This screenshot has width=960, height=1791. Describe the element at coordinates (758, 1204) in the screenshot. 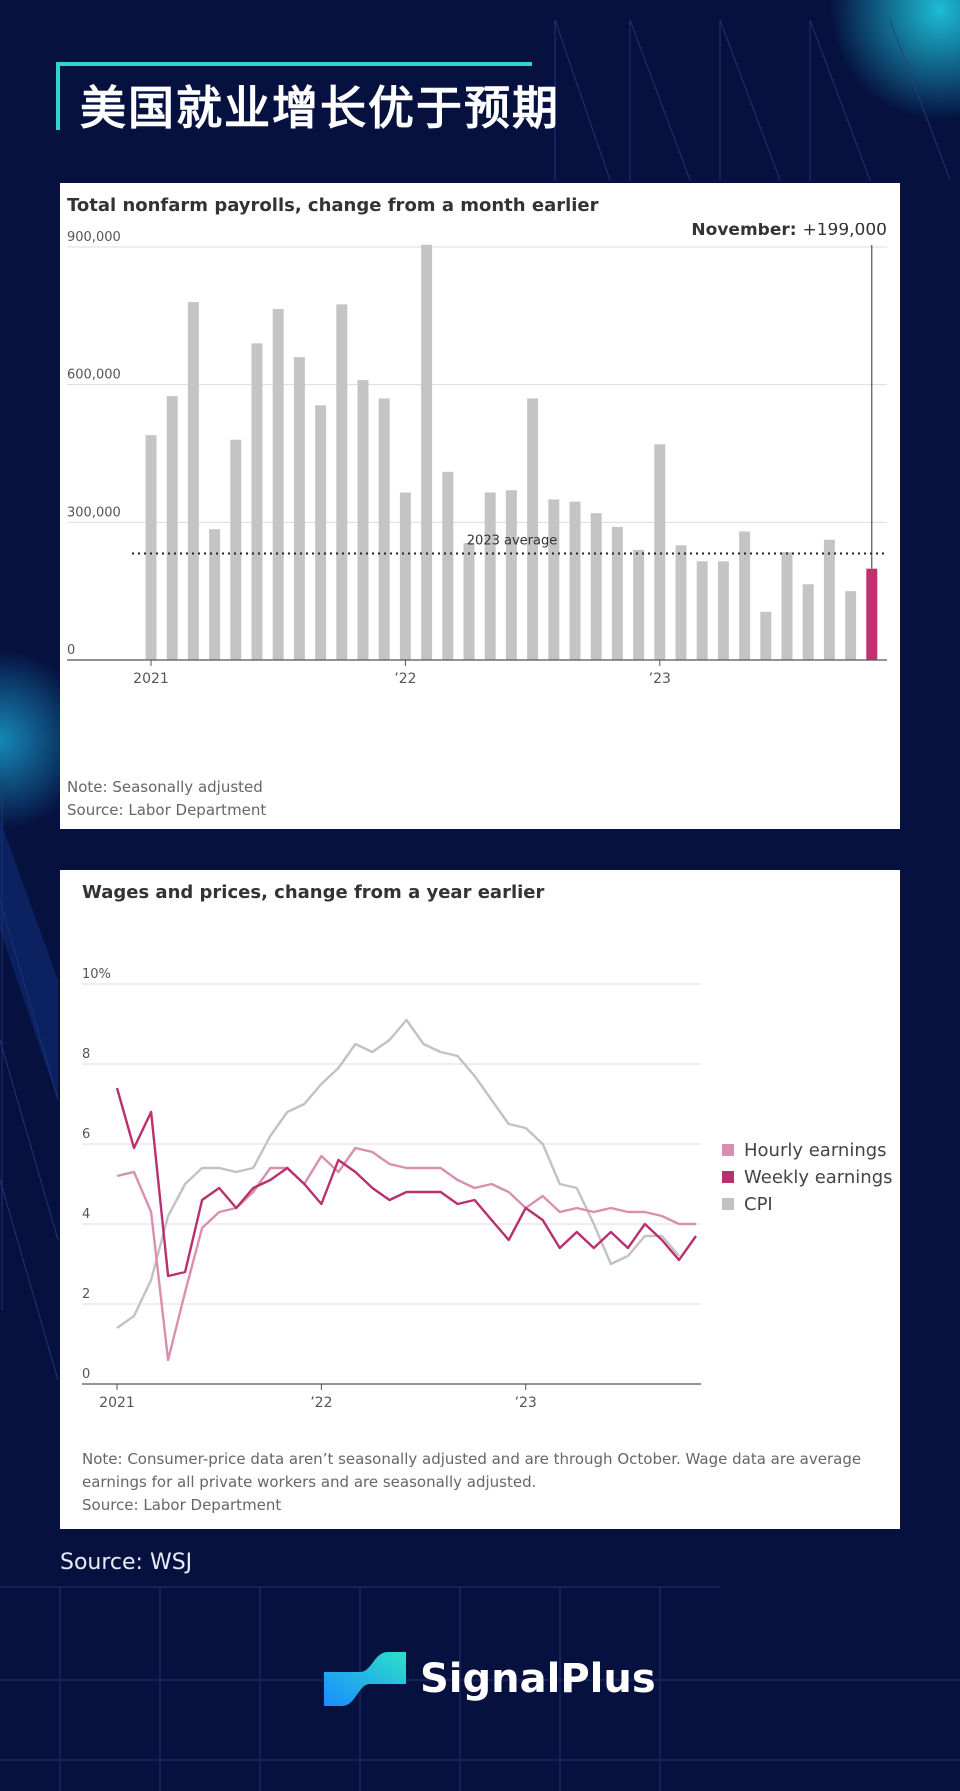

I see `wages-legend-label: CPI` at that location.